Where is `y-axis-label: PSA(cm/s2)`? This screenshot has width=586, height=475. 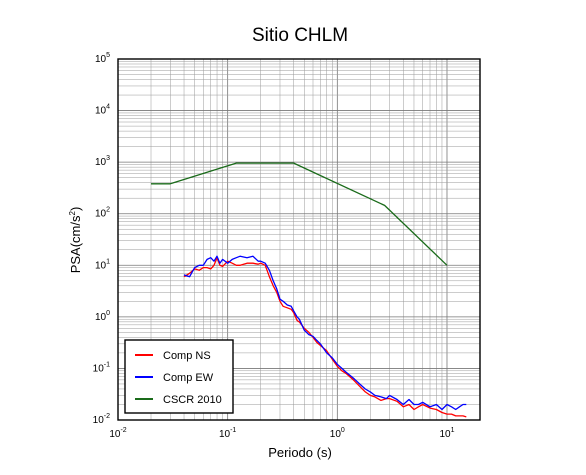 y-axis-label: PSA(cm/s2) is located at coordinates (75, 240).